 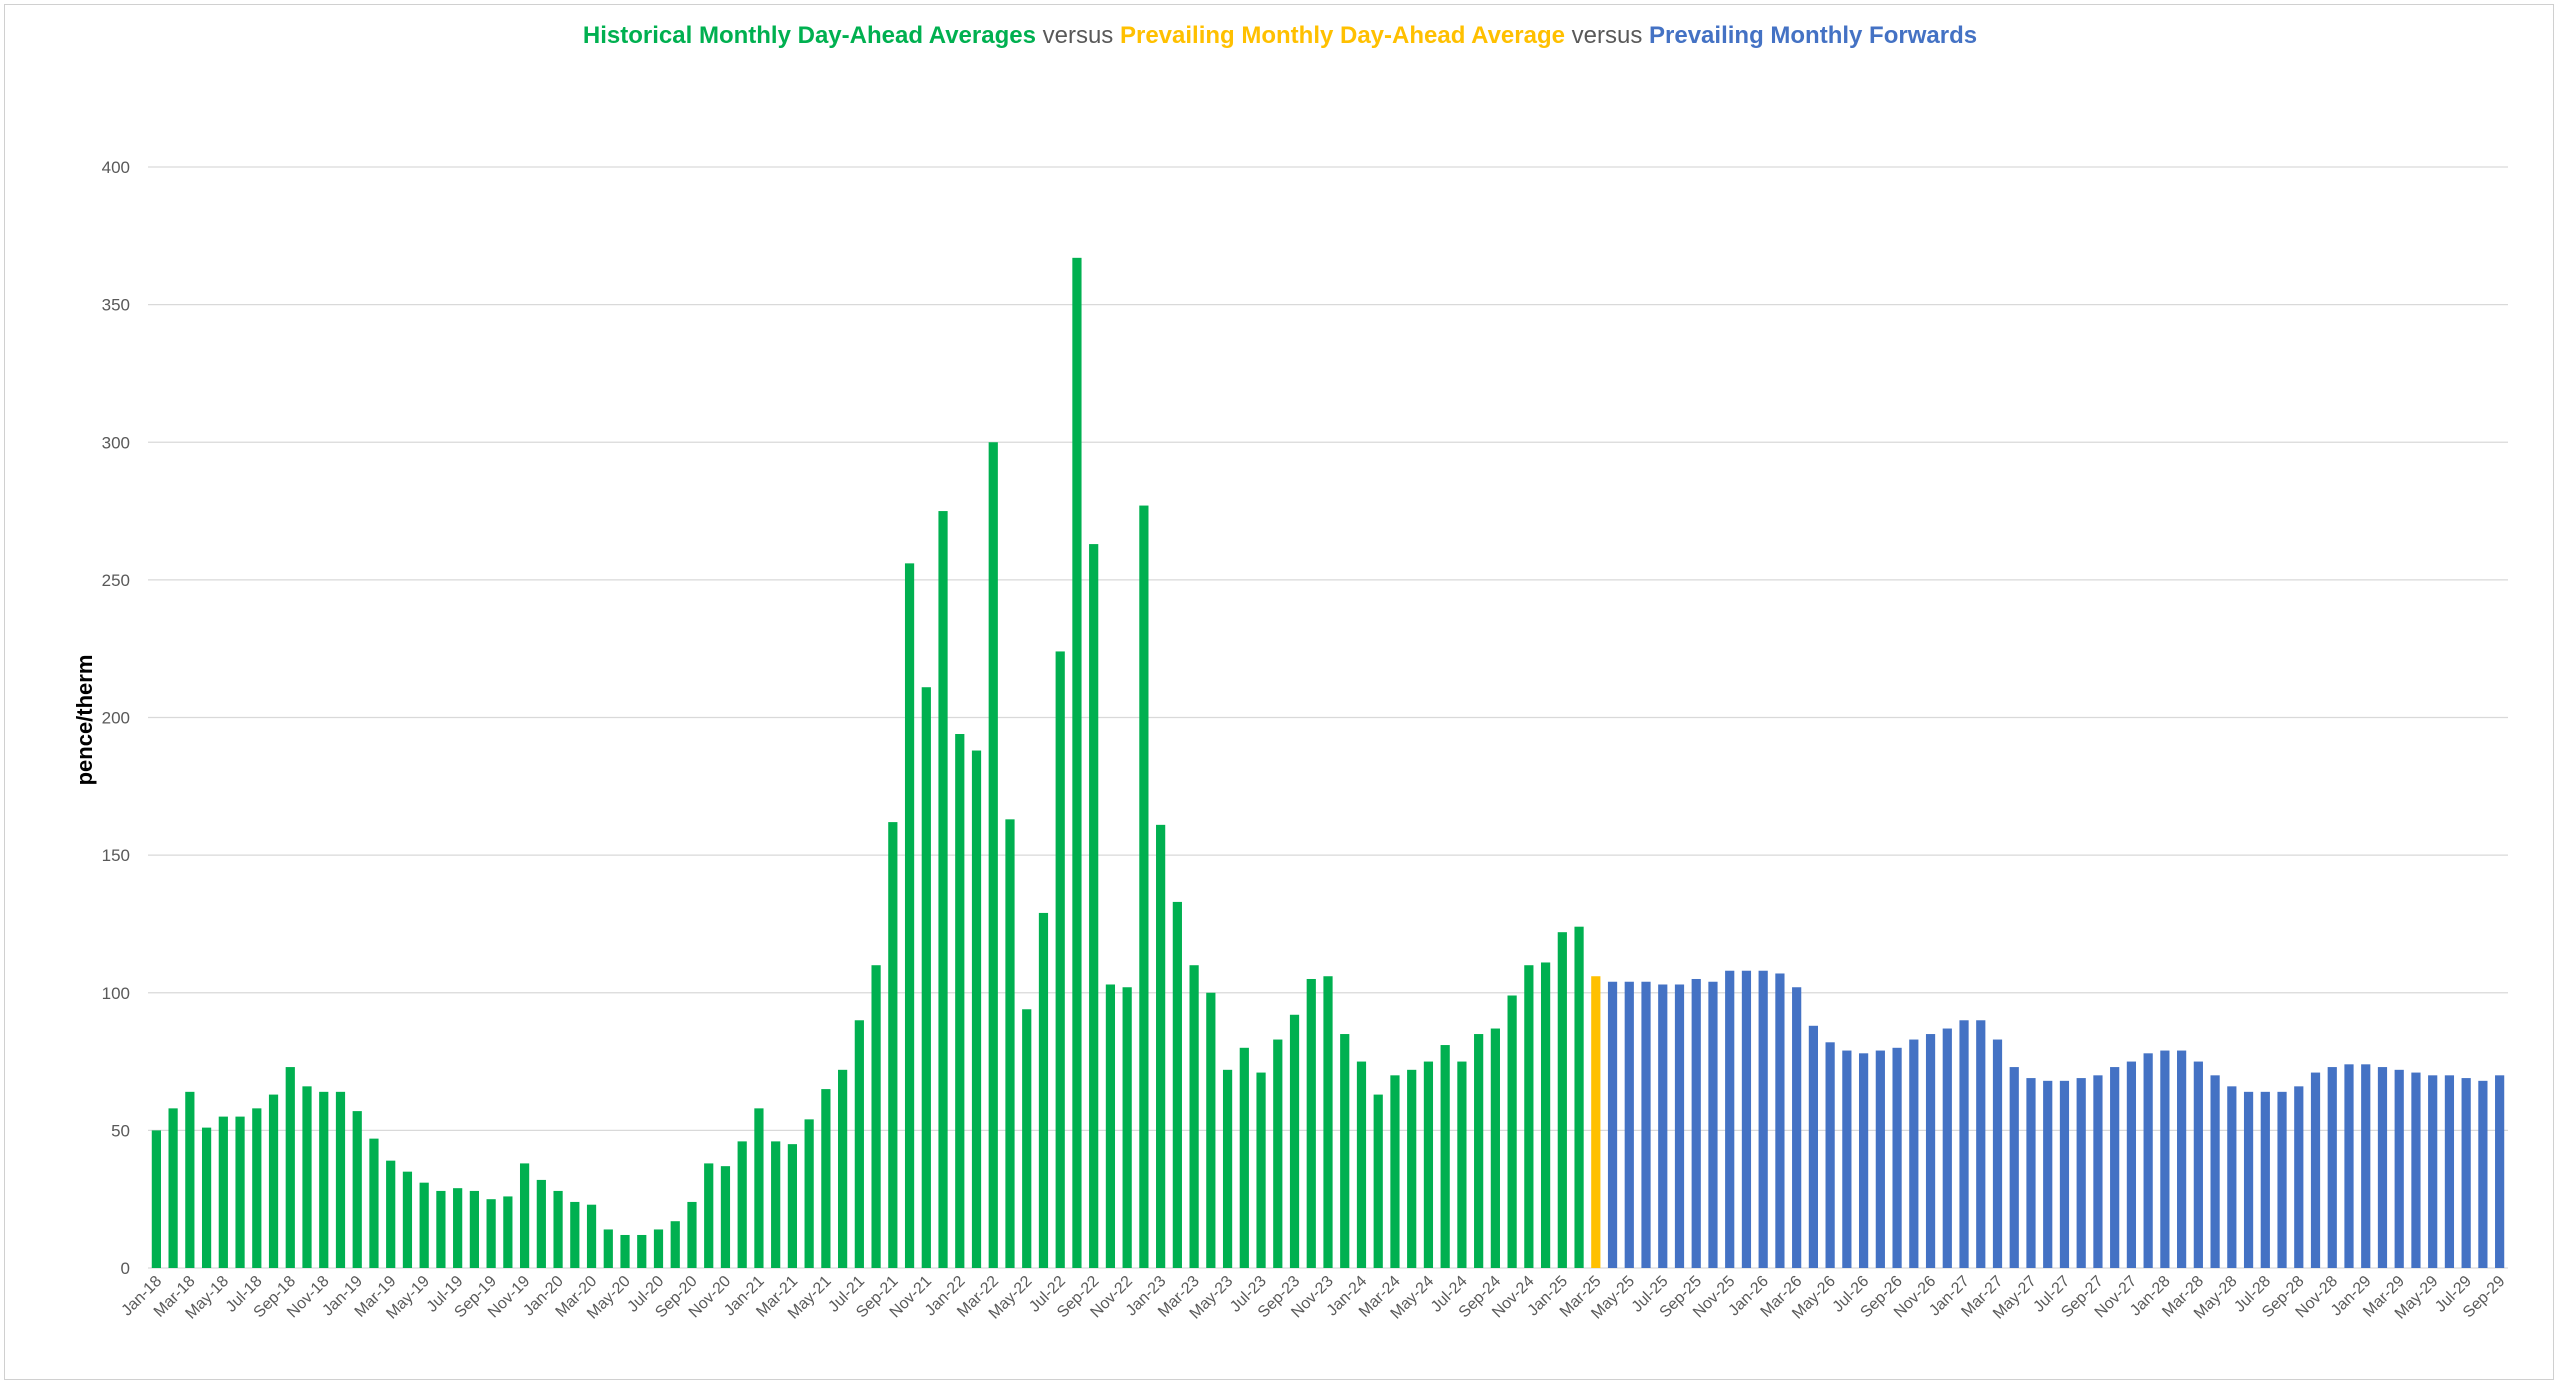 What do you see at coordinates (1077, 35) in the screenshot?
I see `title-versus-1: versus` at bounding box center [1077, 35].